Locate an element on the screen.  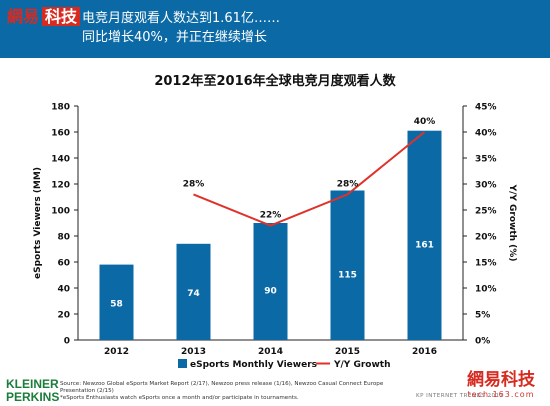
logo-tech-text: 科技 is located at coordinates (61, 16).